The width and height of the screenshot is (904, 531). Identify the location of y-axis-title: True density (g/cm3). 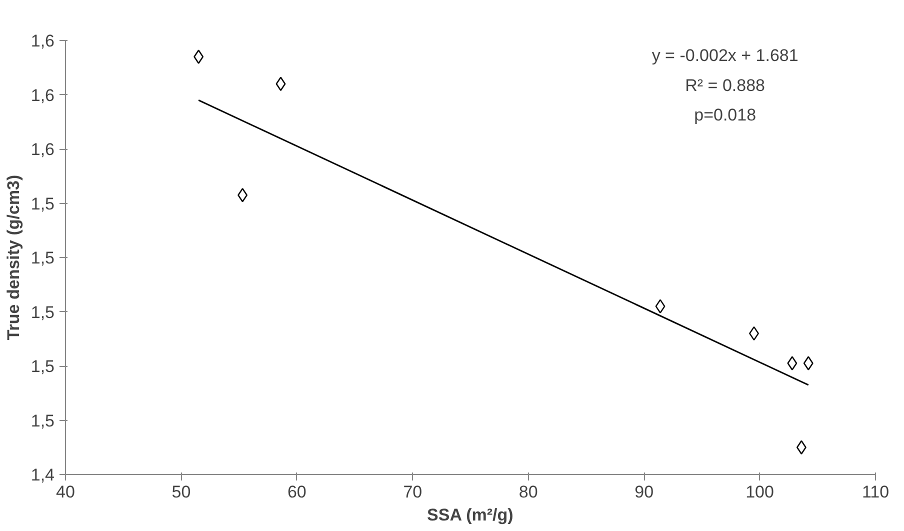
(13, 257).